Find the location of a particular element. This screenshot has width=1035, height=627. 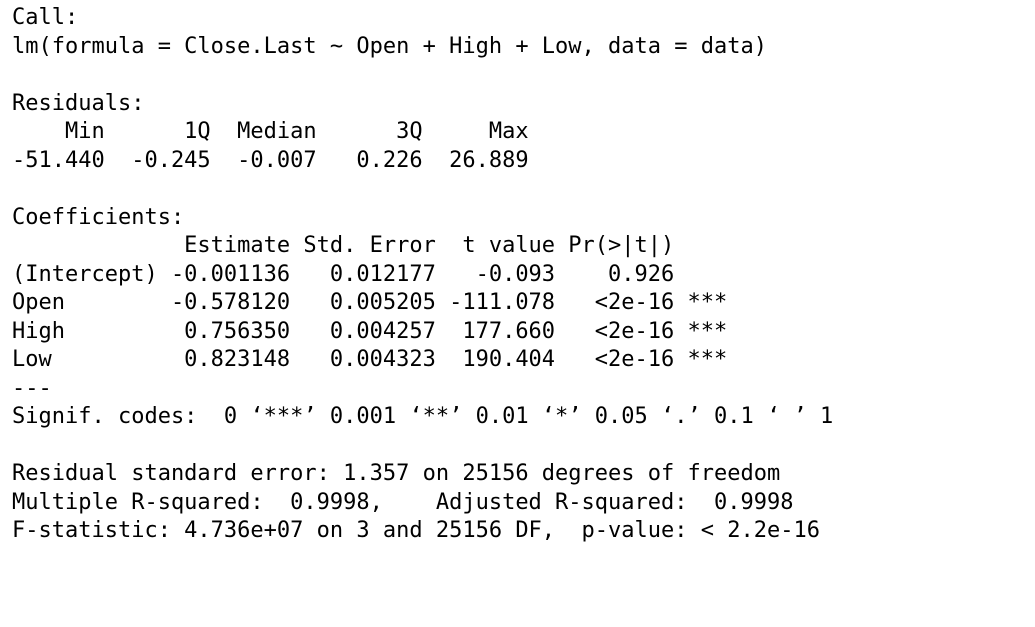

residuals-values-row: -51.440 -0.245 -0.007 0.226 26.889 is located at coordinates (277, 160).